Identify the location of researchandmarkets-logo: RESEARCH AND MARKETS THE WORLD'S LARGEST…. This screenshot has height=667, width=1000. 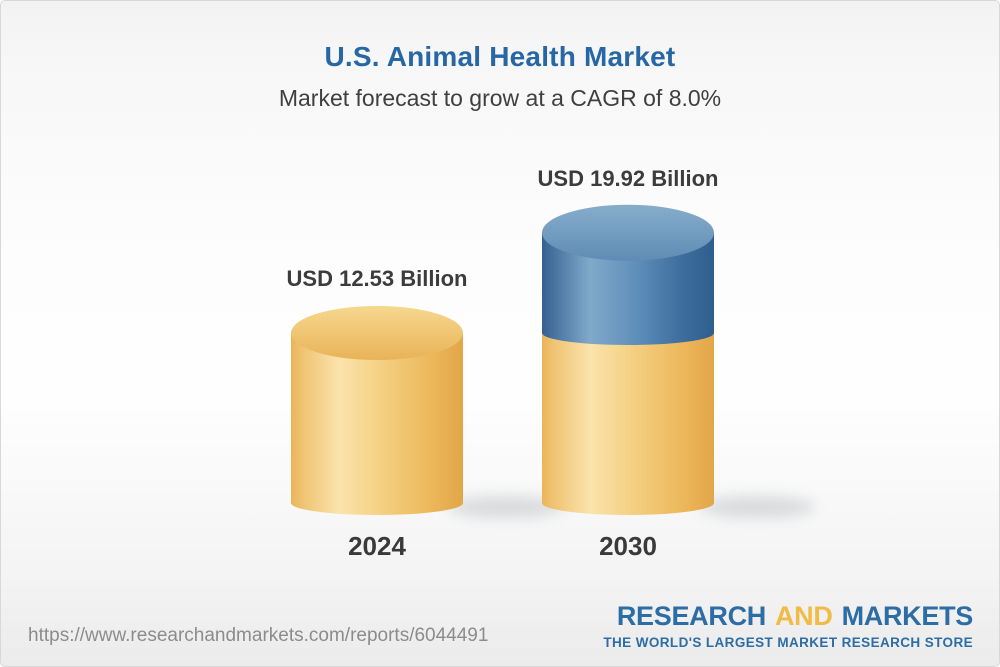
(788, 625).